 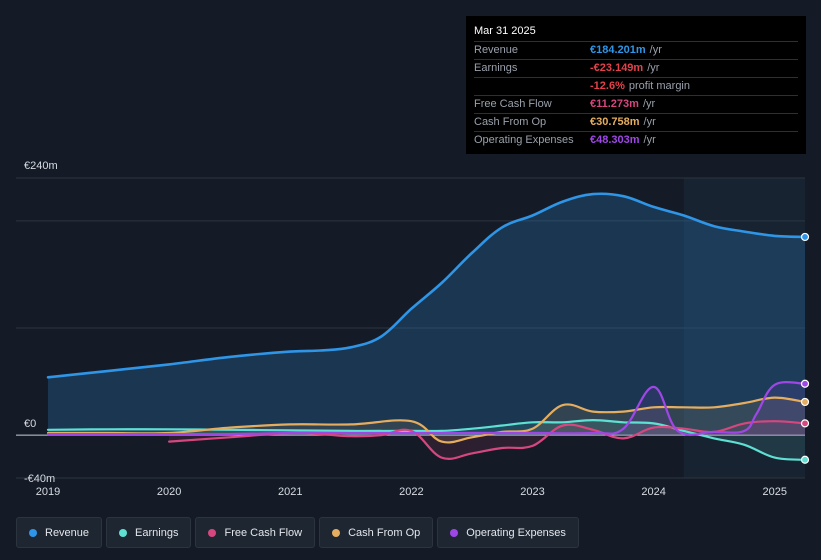 I want to click on tooltip-label: Free Cash Flow, so click(x=513, y=104).